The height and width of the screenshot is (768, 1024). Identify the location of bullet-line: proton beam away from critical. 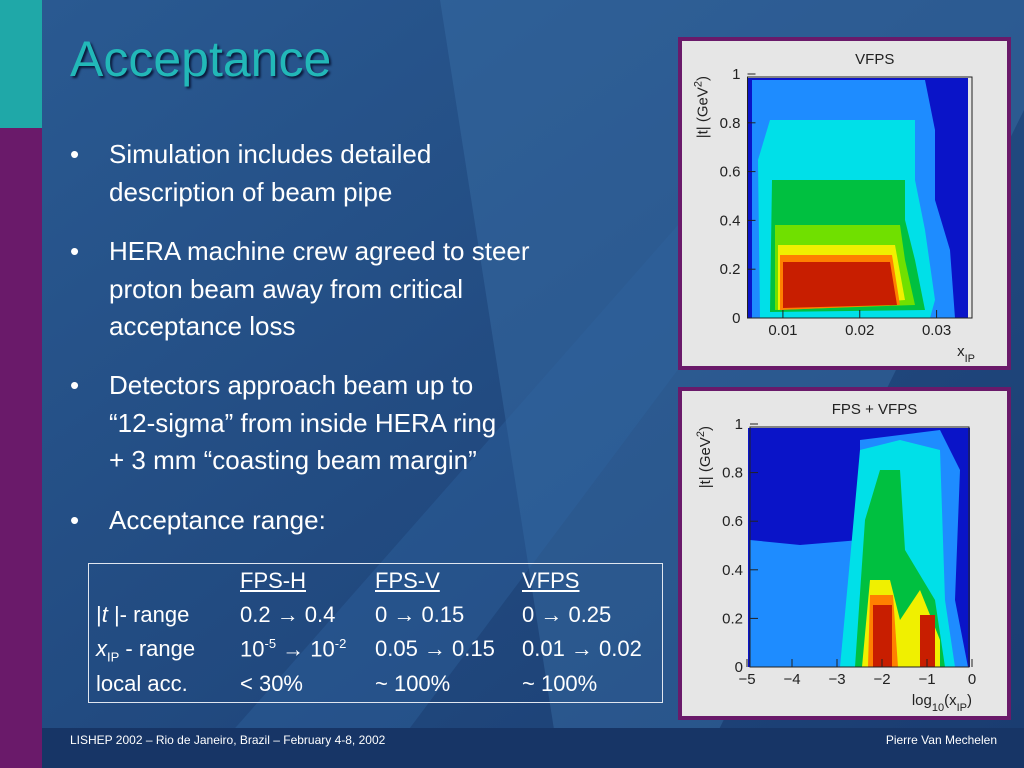
(286, 288).